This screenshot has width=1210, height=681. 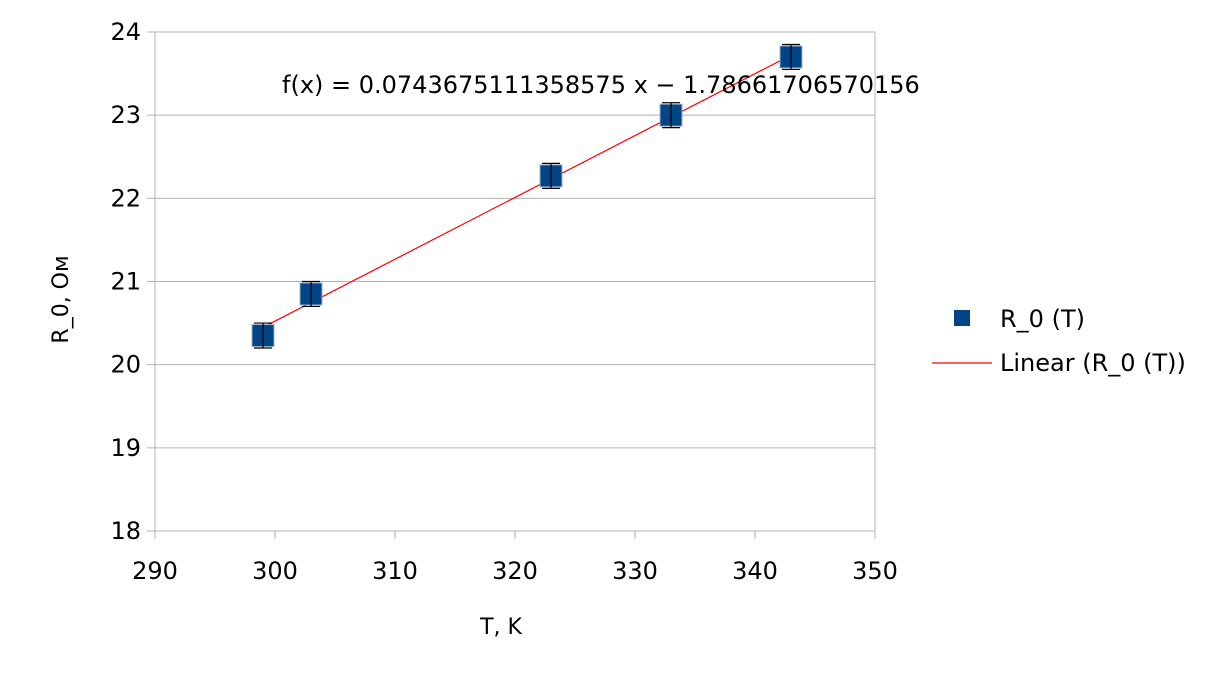 I want to click on y-tick-label: 20, so click(x=125, y=365).